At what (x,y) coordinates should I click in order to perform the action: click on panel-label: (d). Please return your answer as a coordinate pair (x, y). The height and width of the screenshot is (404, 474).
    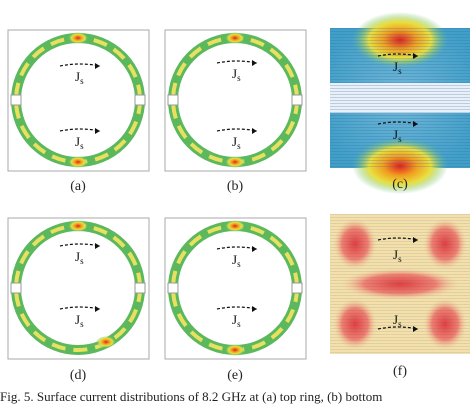
    Looking at the image, I should click on (78, 375).